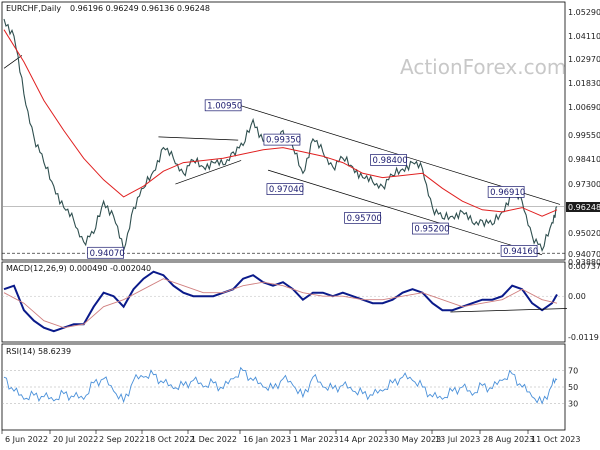  What do you see at coordinates (122, 439) in the screenshot?
I see `x-tick-label: 2 Sep 2022` at bounding box center [122, 439].